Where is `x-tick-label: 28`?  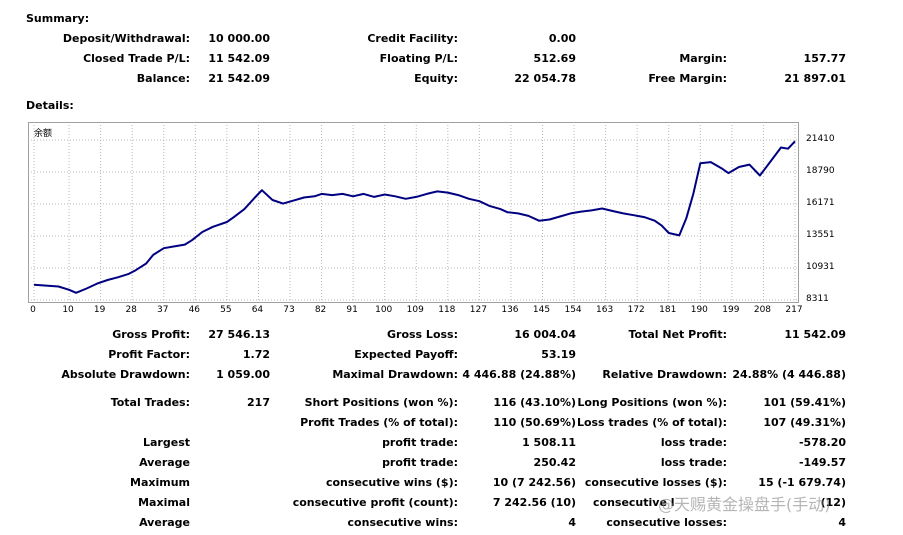 x-tick-label: 28 is located at coordinates (131, 310).